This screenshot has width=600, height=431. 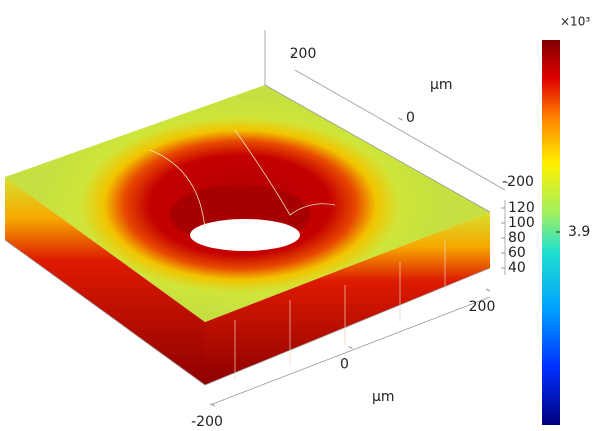 I want to click on z-tick-label: 40, so click(x=517, y=268).